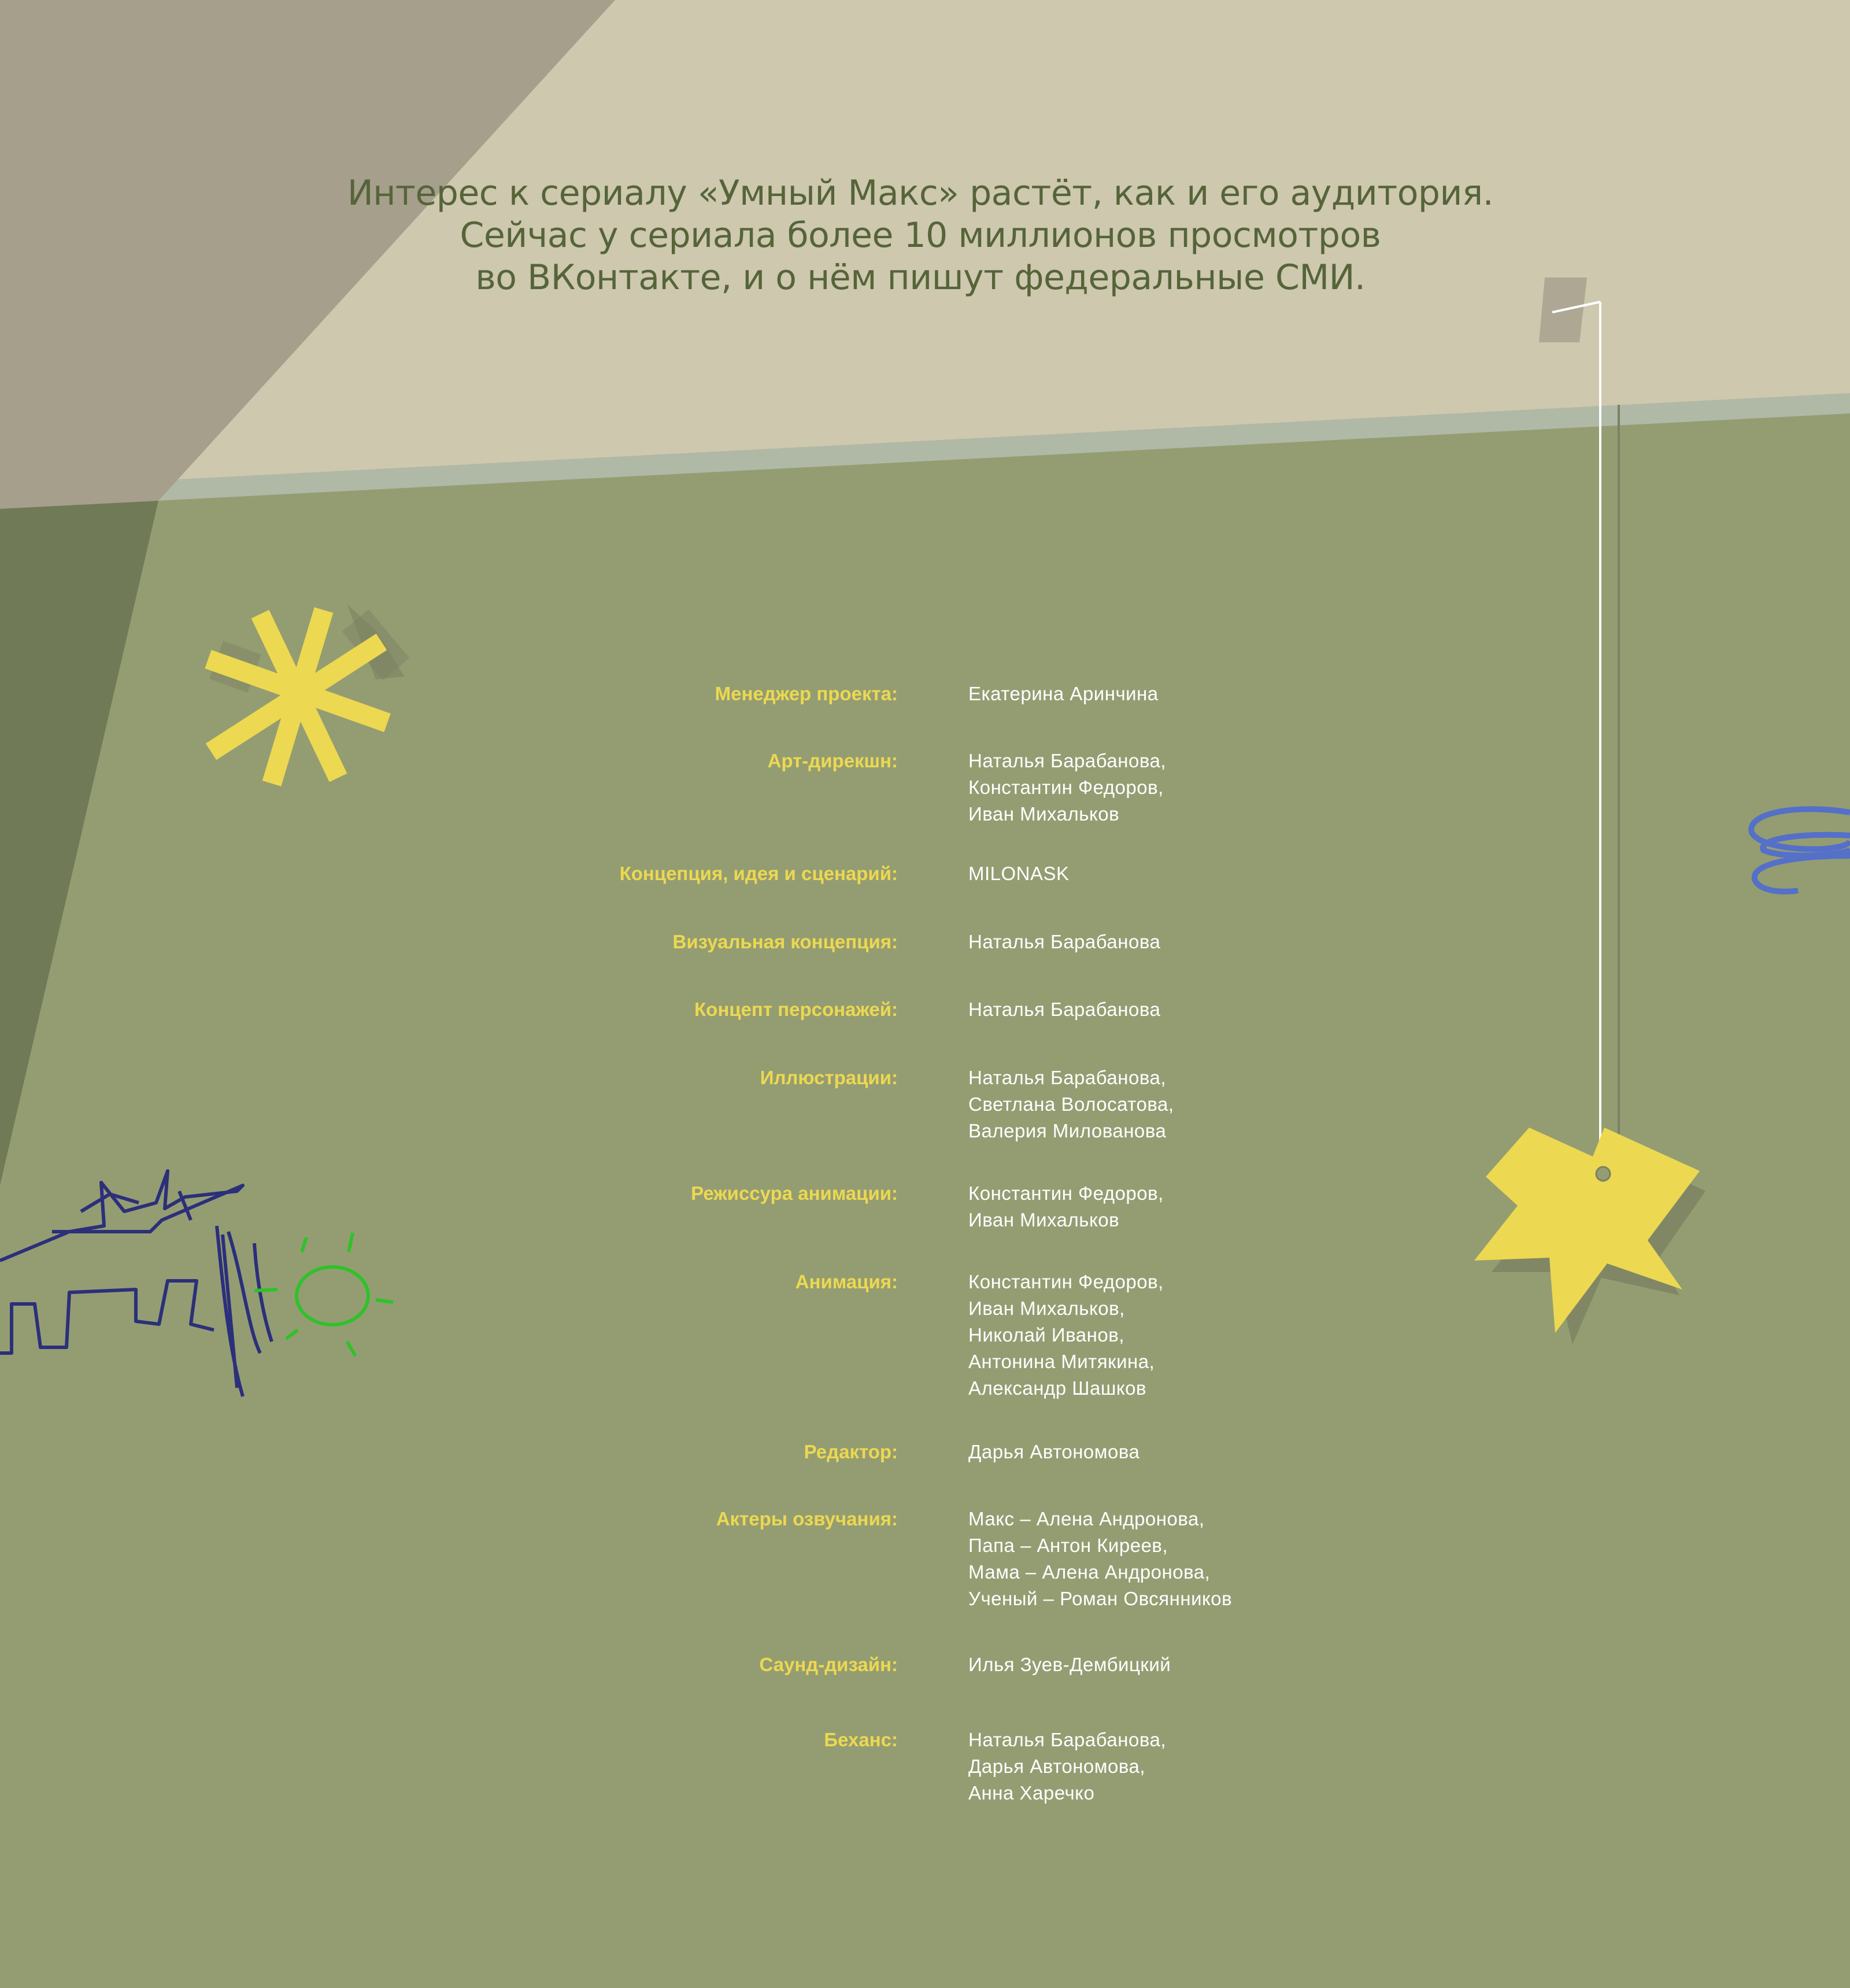 The image size is (1850, 1988). Describe the element at coordinates (1100, 1598) in the screenshot. I see `credit-name: Ученый – Роман Овсянников` at that location.